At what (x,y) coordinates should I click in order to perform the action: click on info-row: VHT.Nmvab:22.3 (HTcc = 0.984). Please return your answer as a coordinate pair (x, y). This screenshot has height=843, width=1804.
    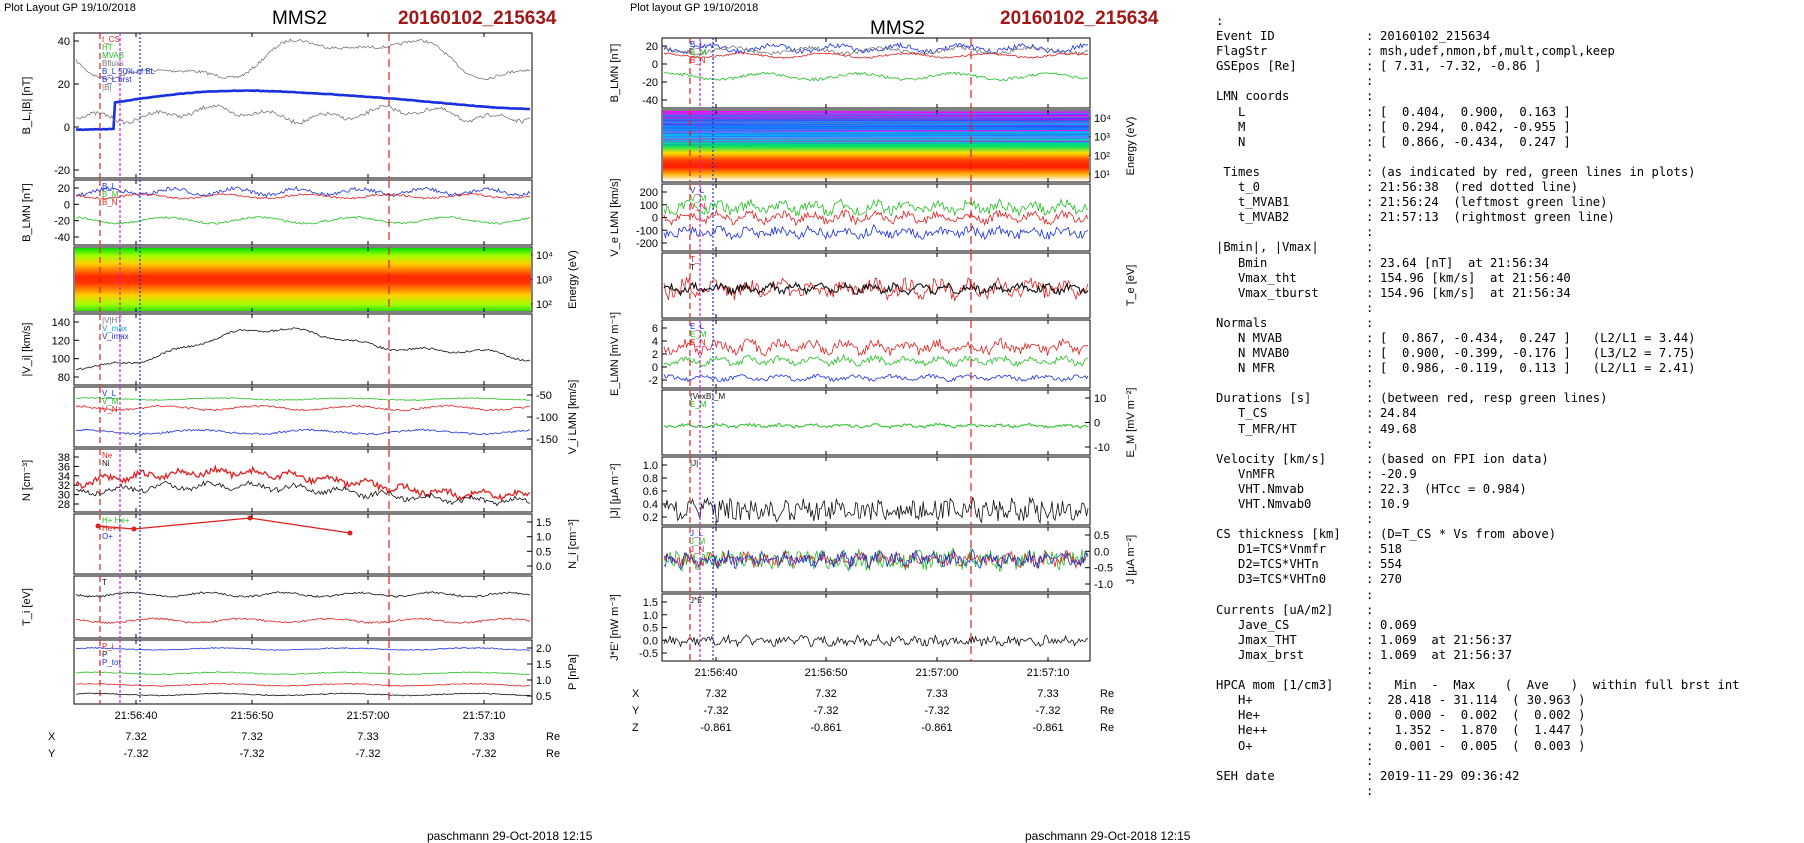
    Looking at the image, I should click on (1506, 489).